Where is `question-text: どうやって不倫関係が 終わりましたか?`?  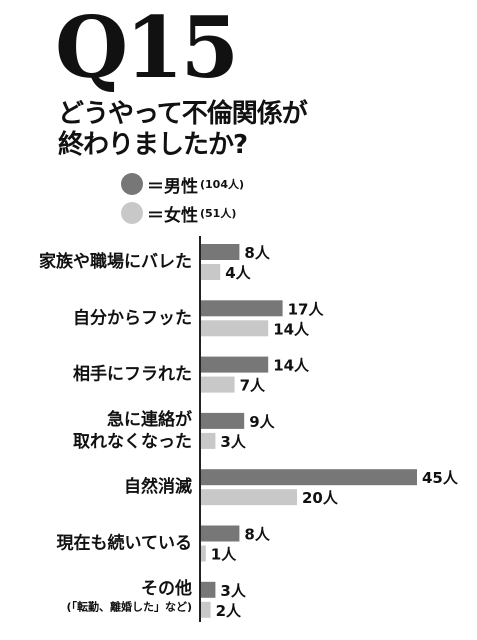
question-text: どうやって不倫関係が 終わりましたか? is located at coordinates (183, 130).